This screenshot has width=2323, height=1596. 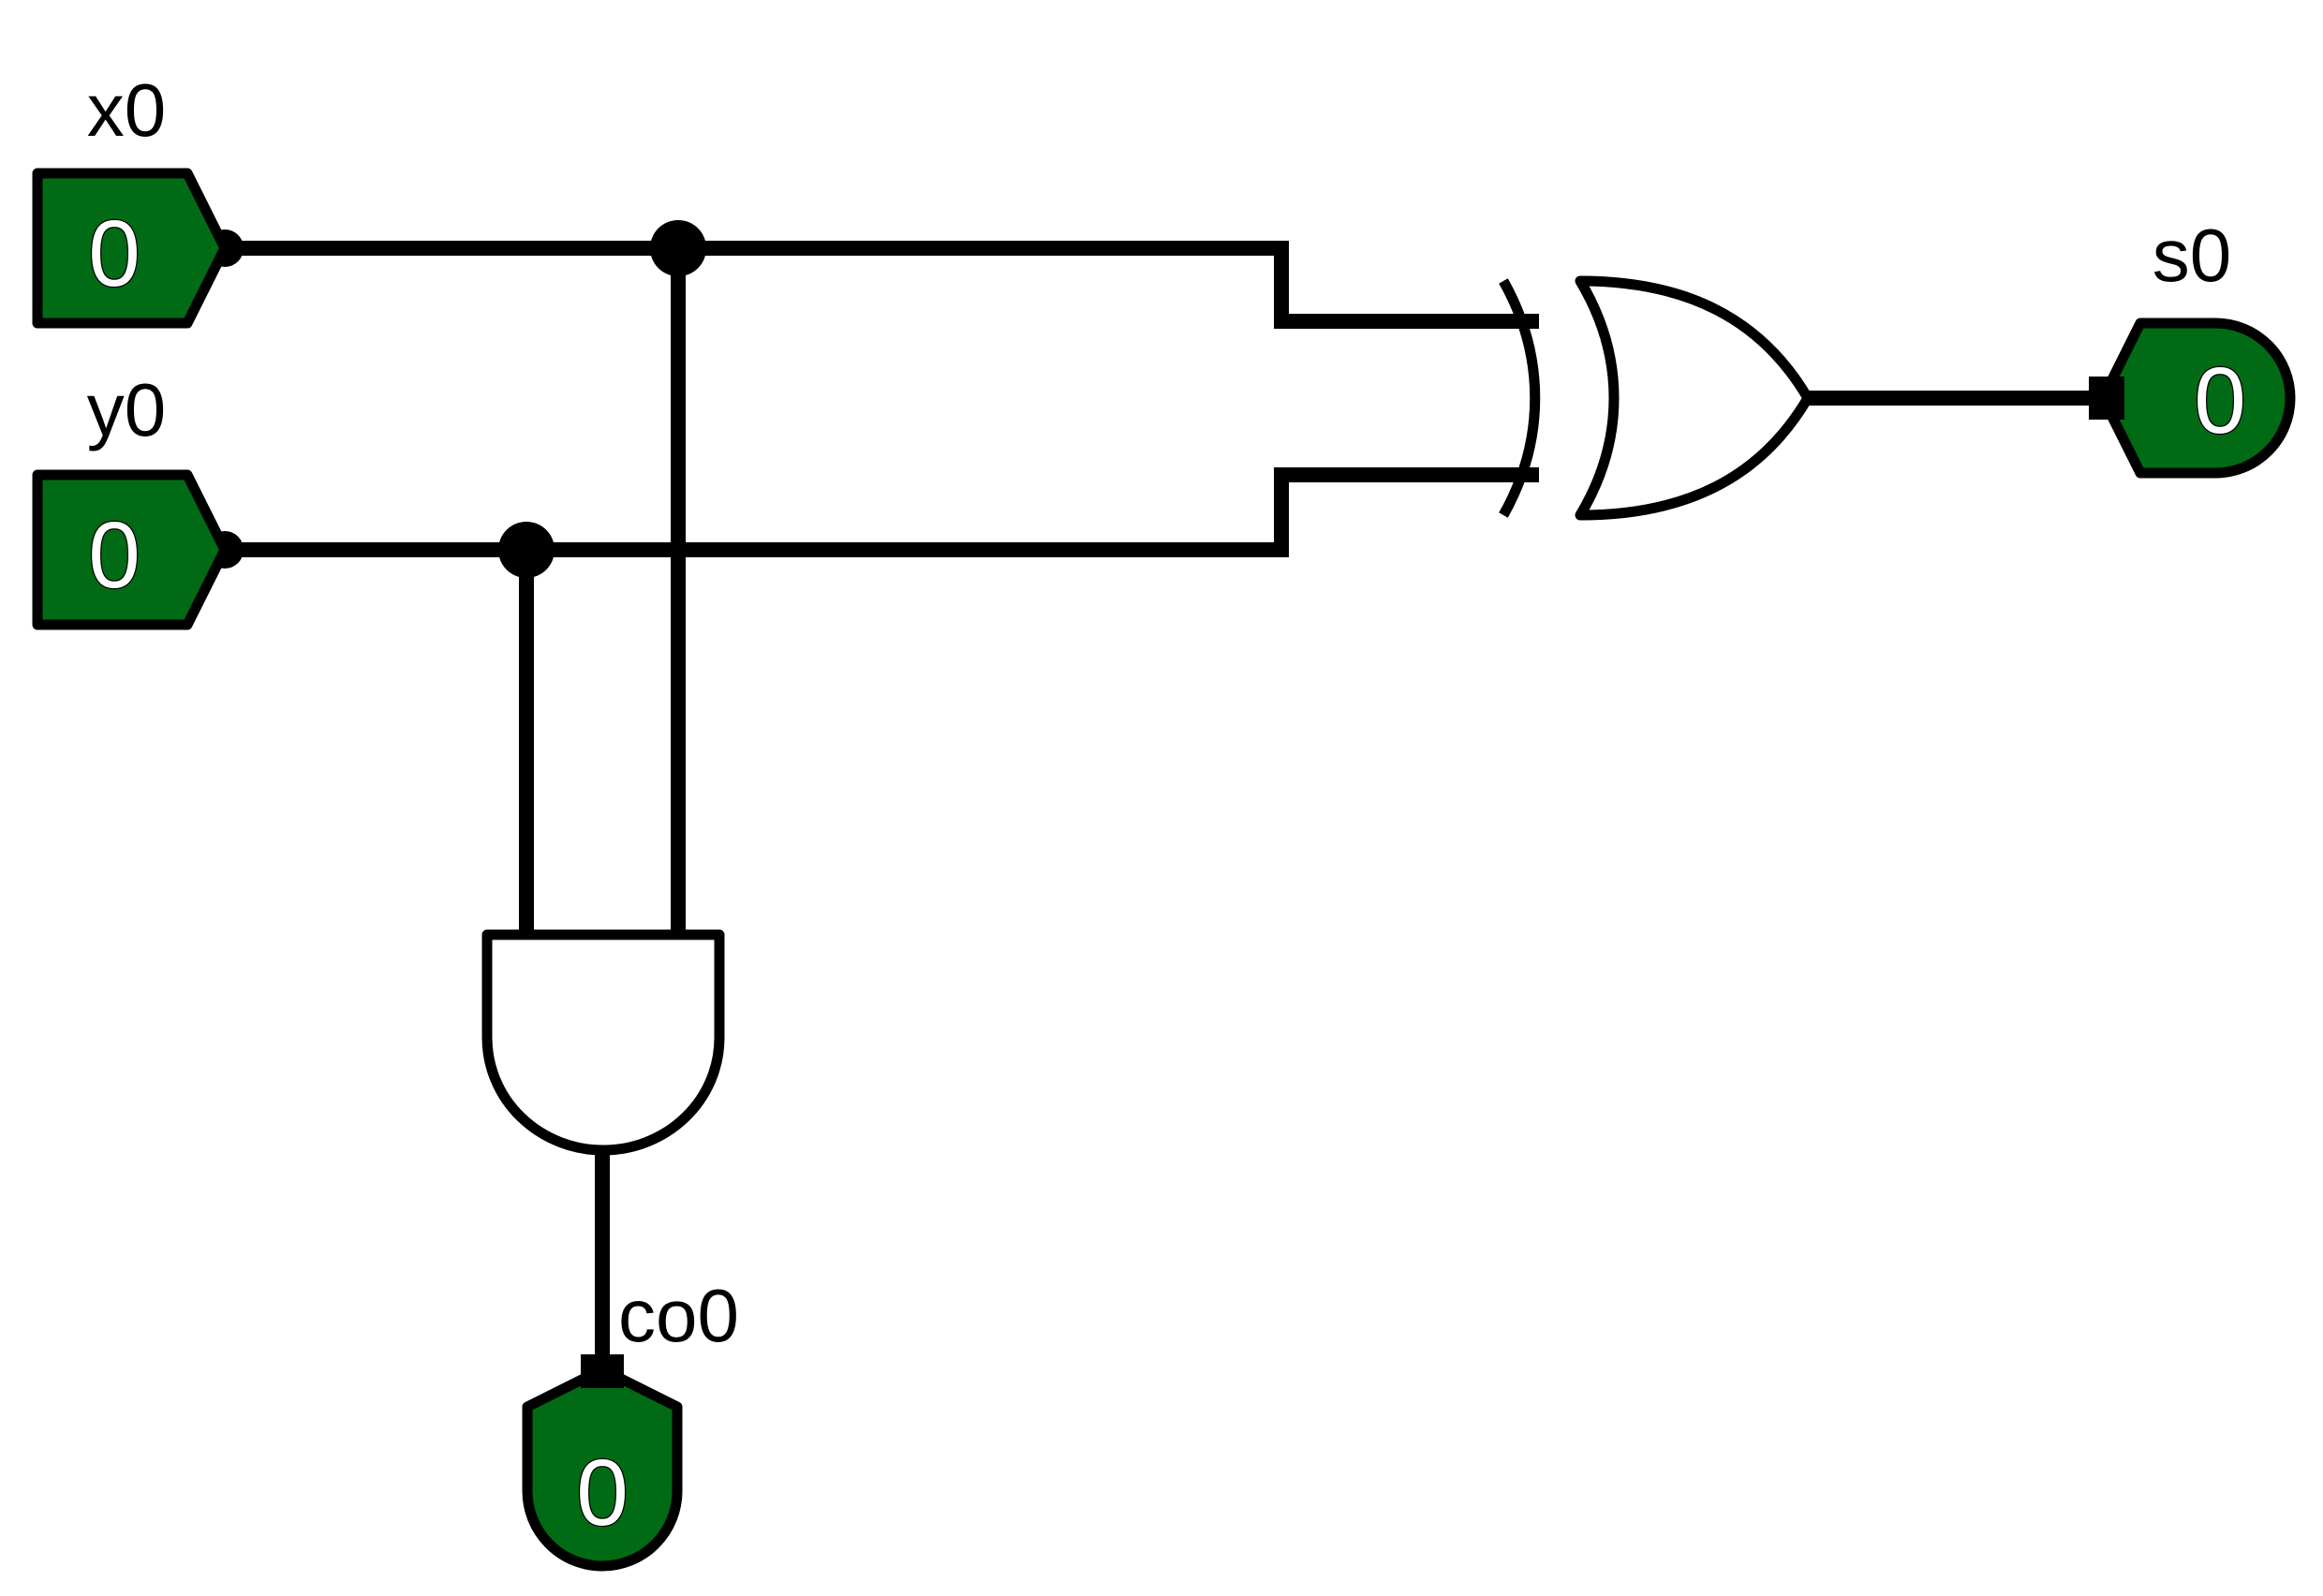 I want to click on and-gate, so click(x=603, y=1042).